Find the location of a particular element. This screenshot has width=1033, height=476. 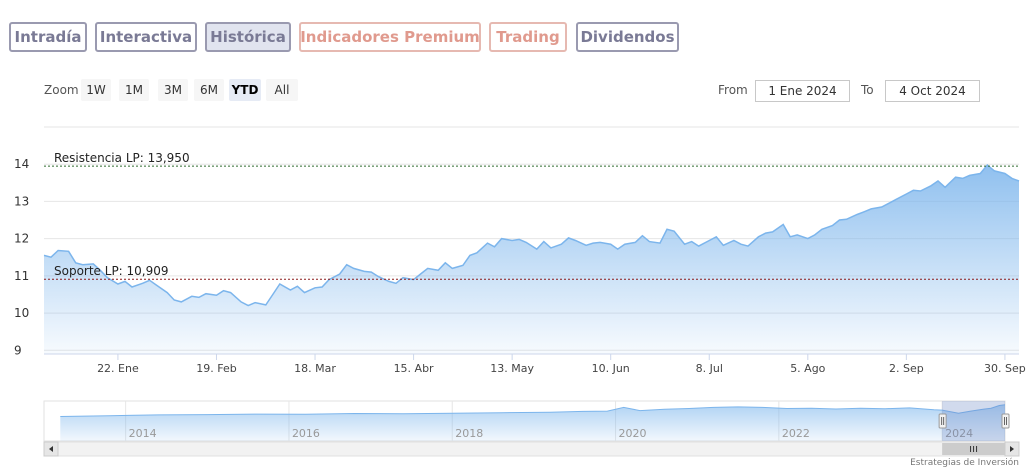

tab-interactiva: Interactiva is located at coordinates (146, 37).